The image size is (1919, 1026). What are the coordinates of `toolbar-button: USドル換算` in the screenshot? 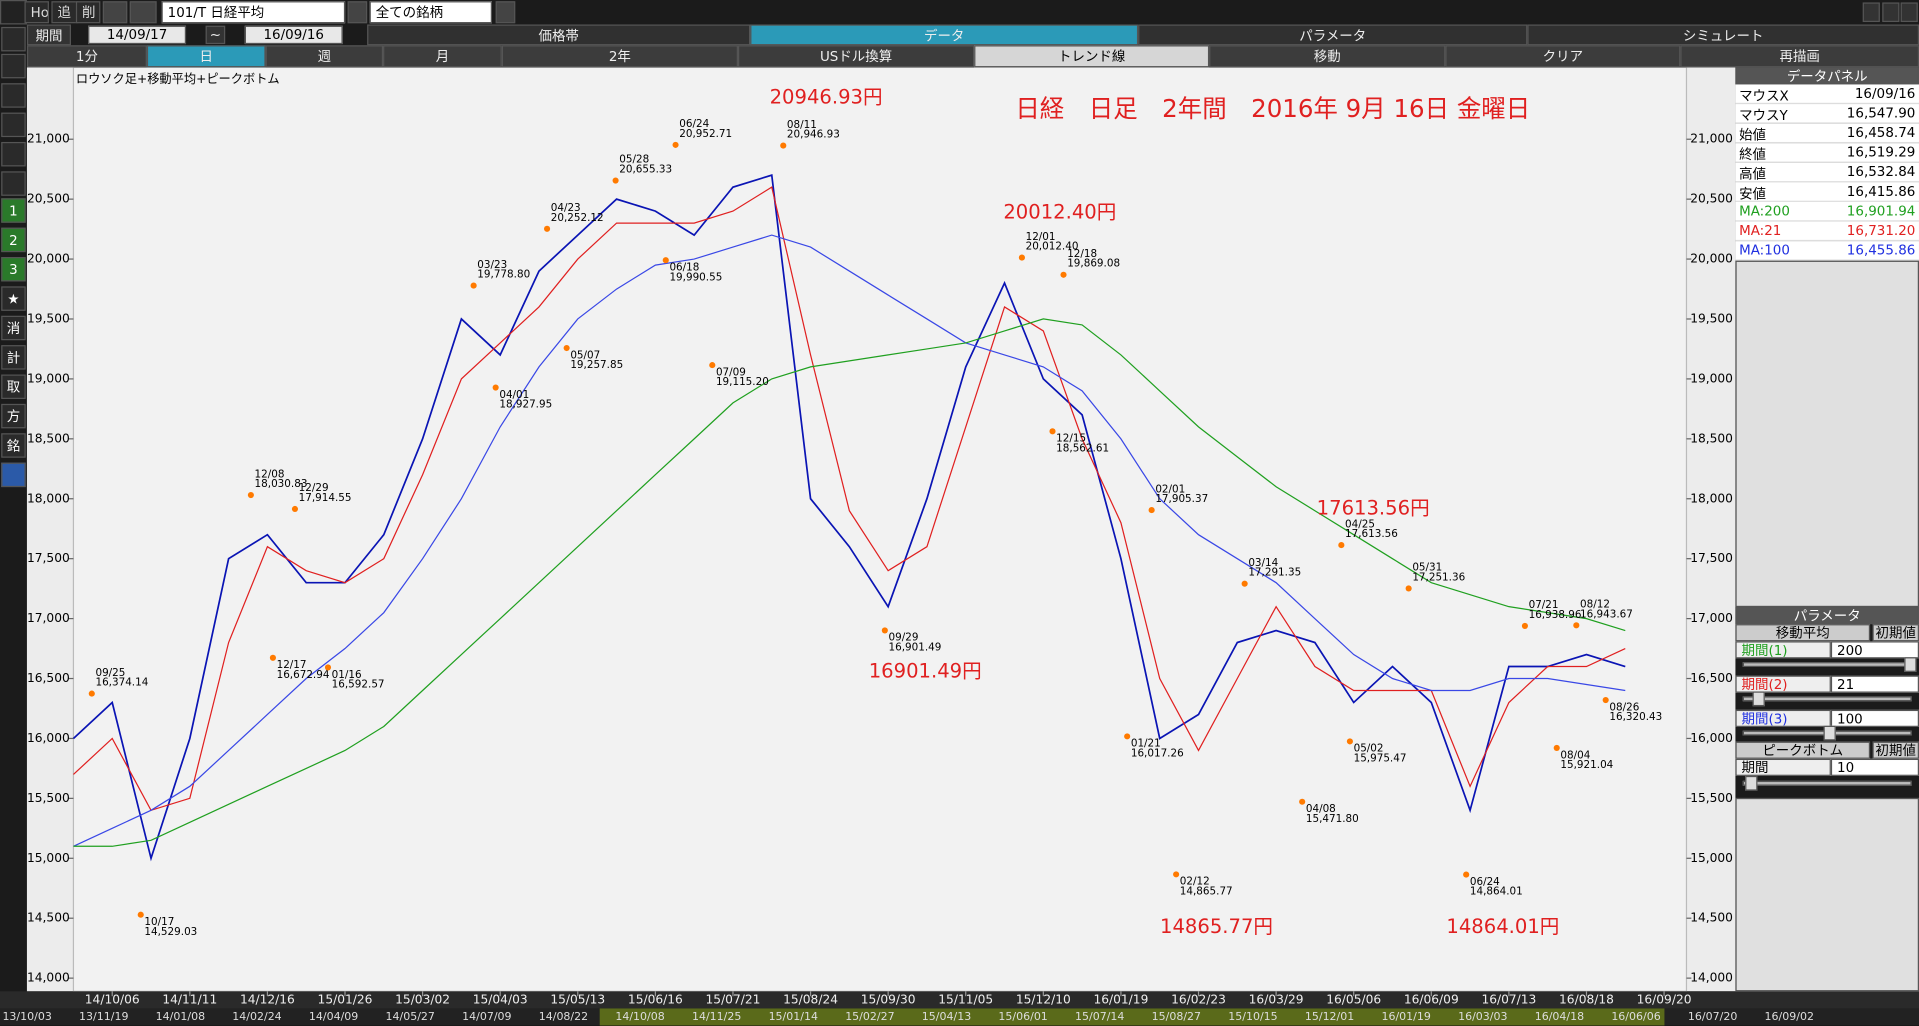 It's located at (856, 56).